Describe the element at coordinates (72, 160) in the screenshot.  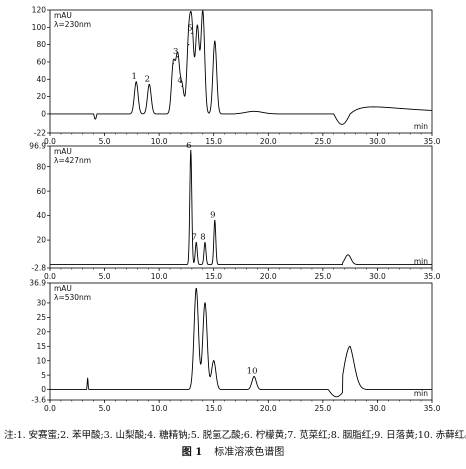
I see `wavelength-label: λ=427nm` at that location.